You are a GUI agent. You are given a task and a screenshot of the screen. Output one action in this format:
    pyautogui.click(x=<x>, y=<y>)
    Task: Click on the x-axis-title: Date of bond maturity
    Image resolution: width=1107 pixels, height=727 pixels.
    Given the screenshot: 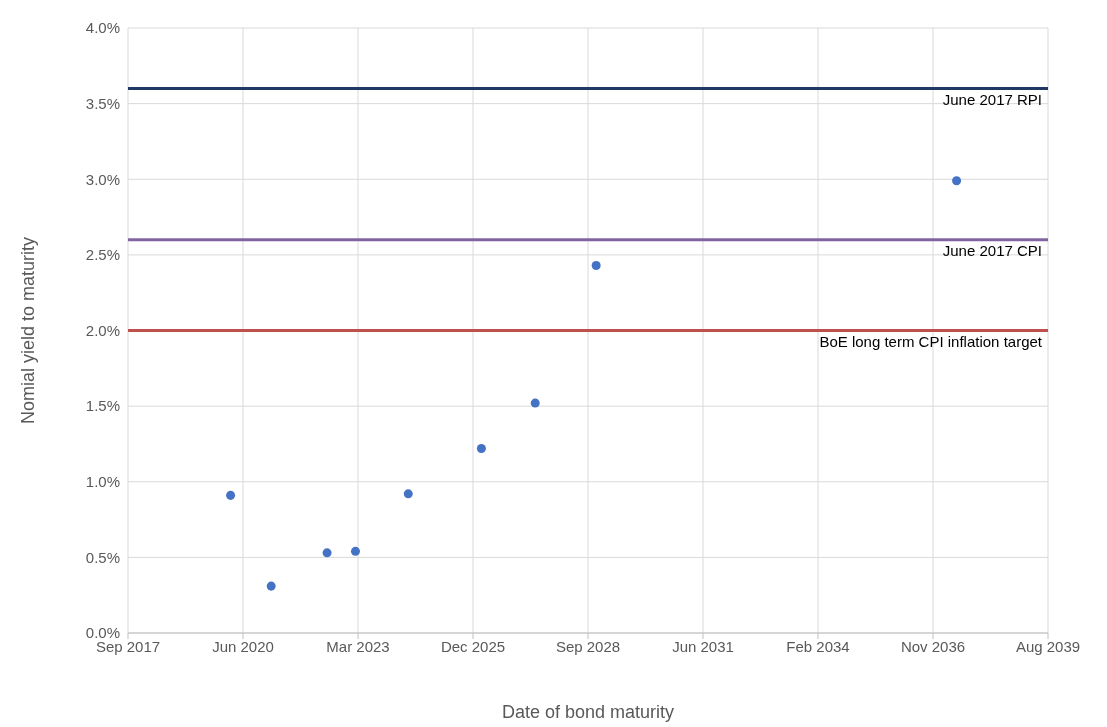 What is the action you would take?
    pyautogui.click(x=588, y=712)
    